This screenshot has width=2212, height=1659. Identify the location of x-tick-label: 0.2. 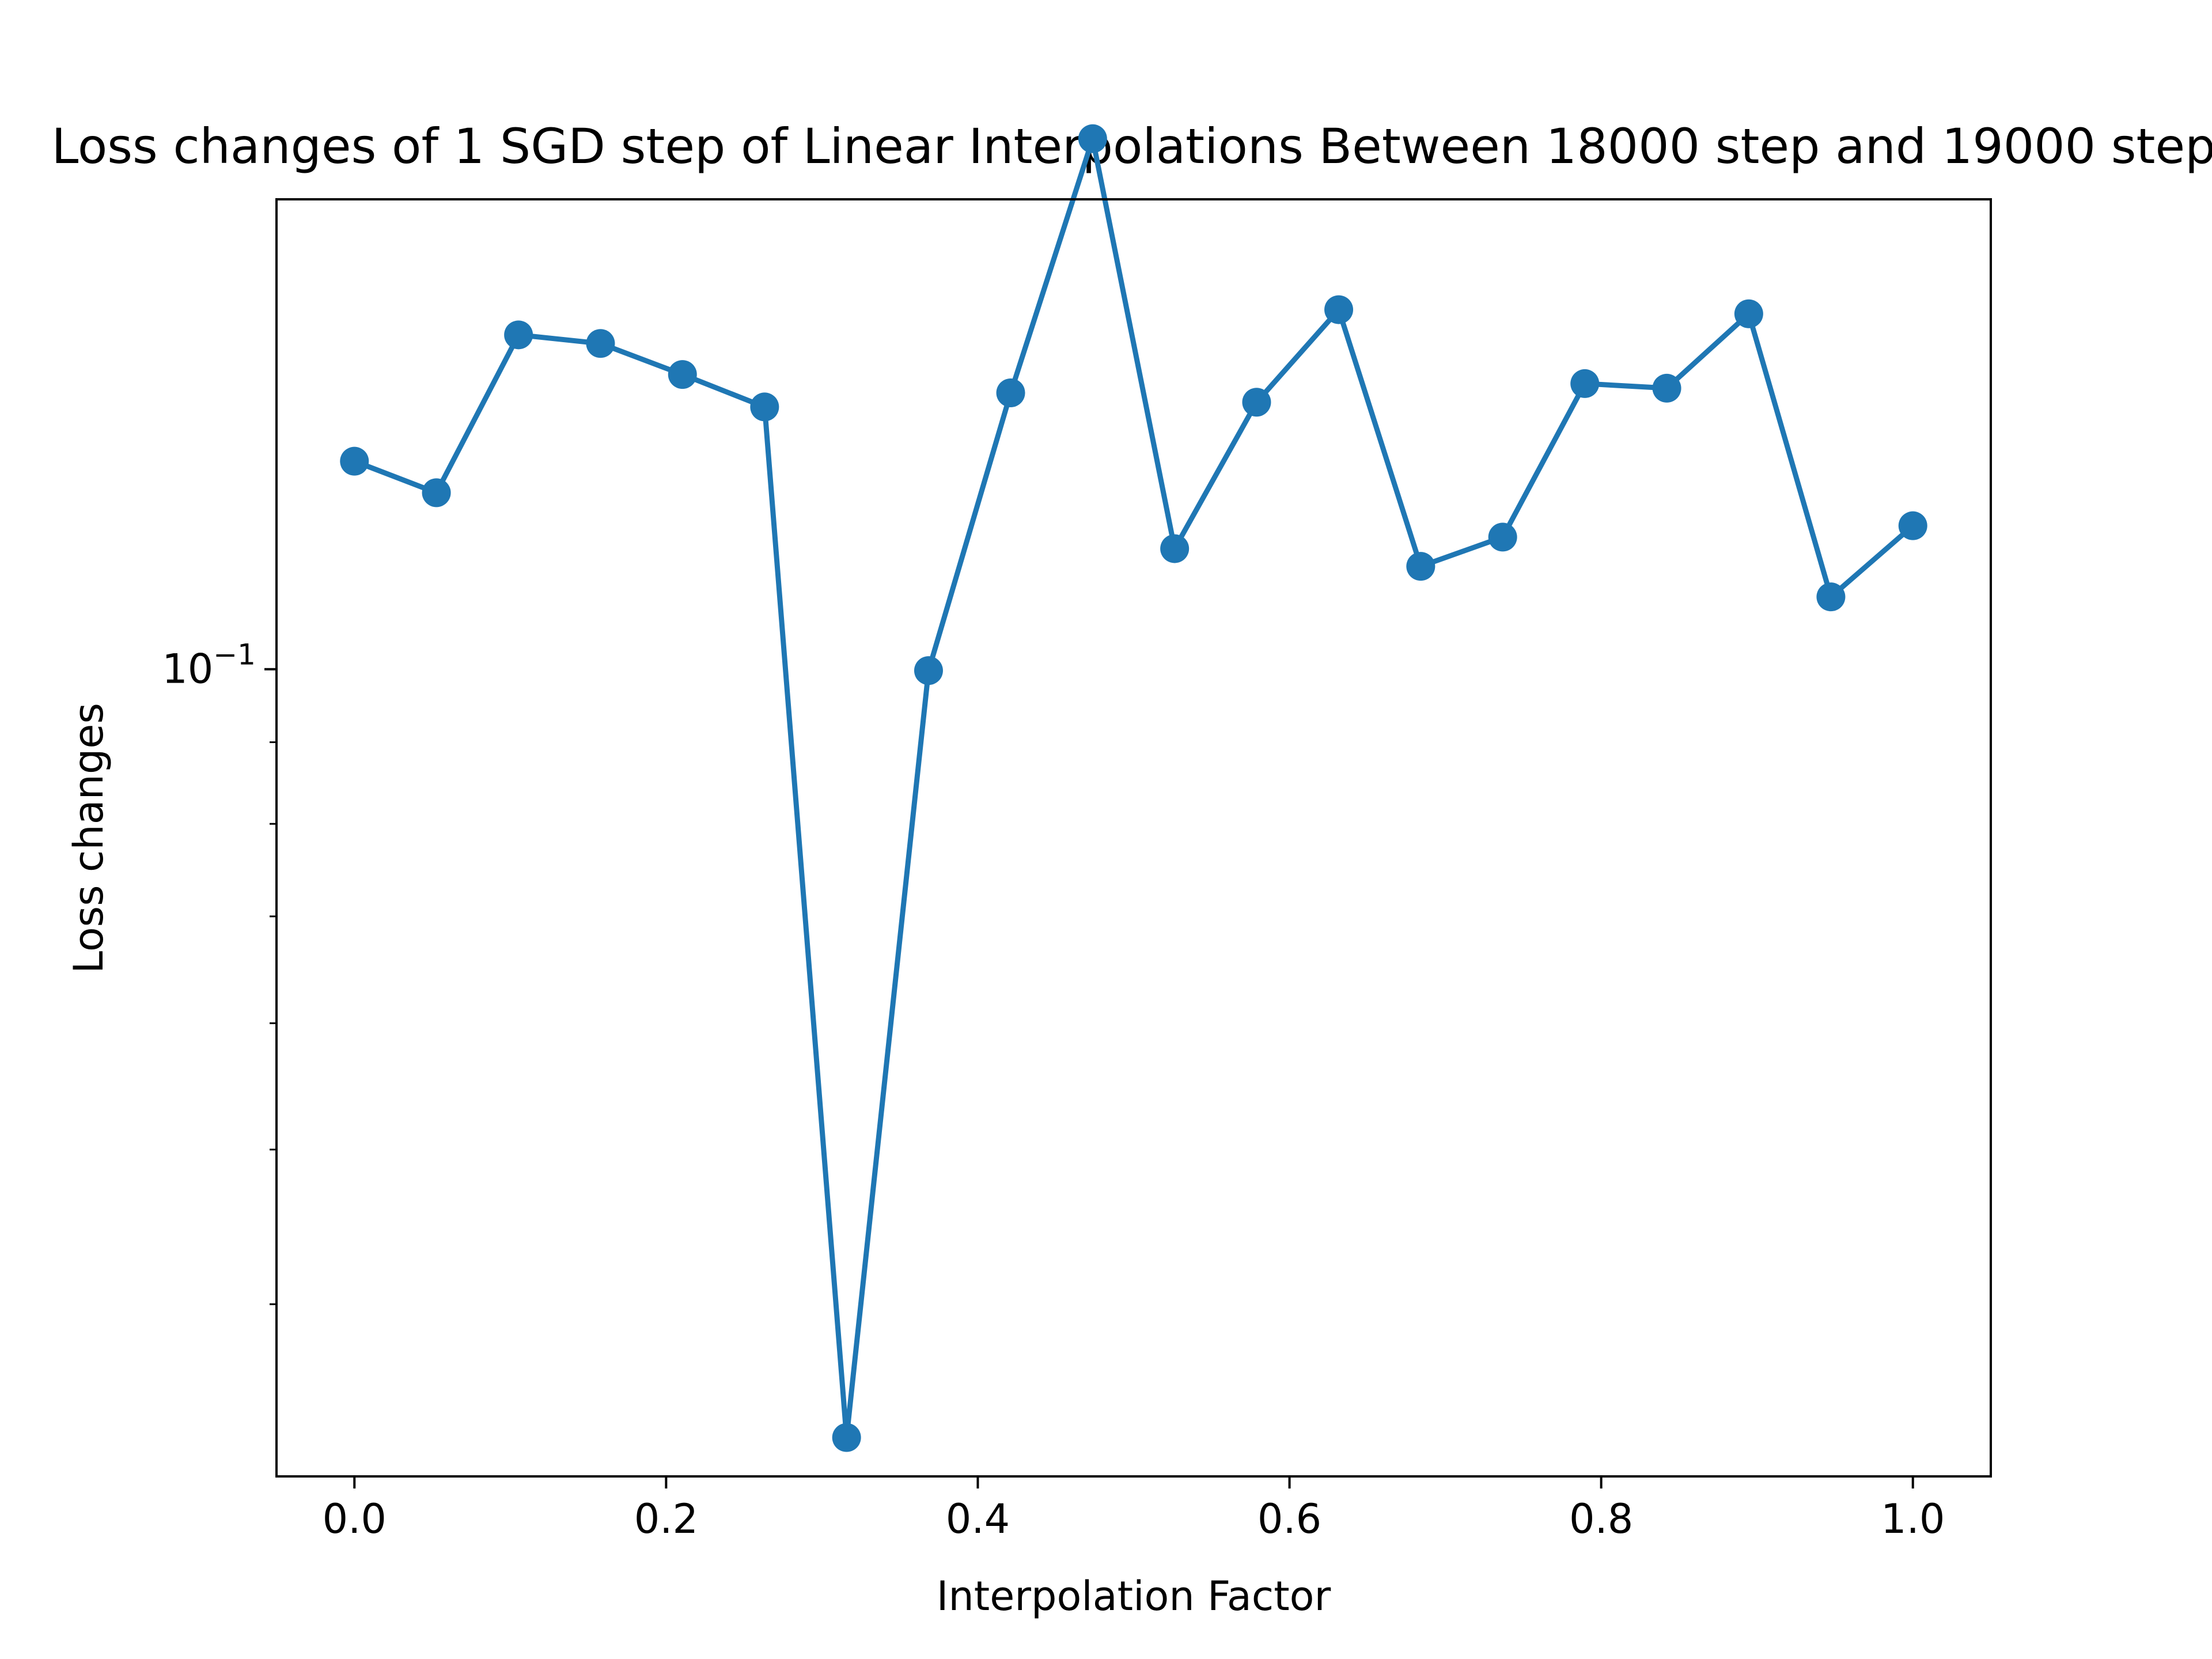
(666, 1519).